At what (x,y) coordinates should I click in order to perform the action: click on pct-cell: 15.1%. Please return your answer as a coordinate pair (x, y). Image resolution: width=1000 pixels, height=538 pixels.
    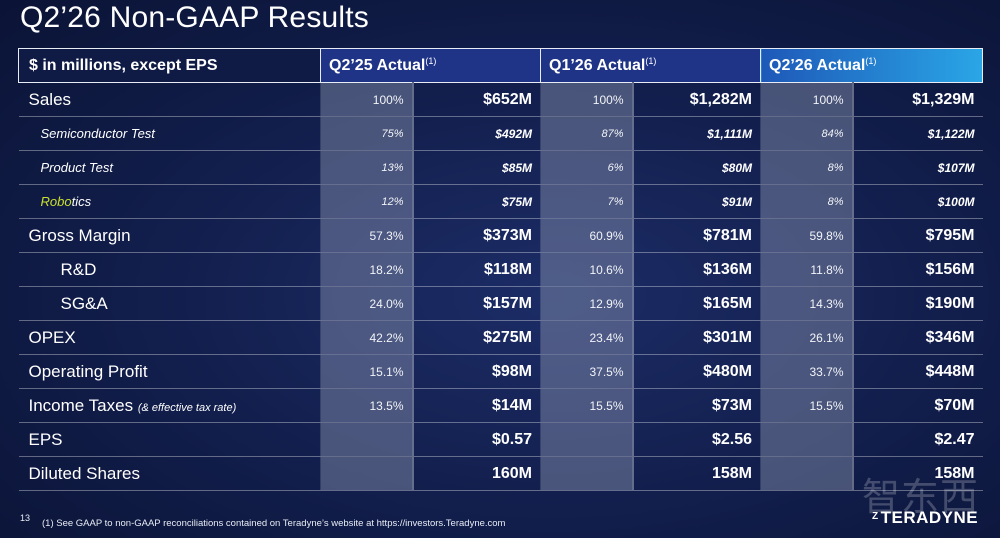
    Looking at the image, I should click on (366, 371).